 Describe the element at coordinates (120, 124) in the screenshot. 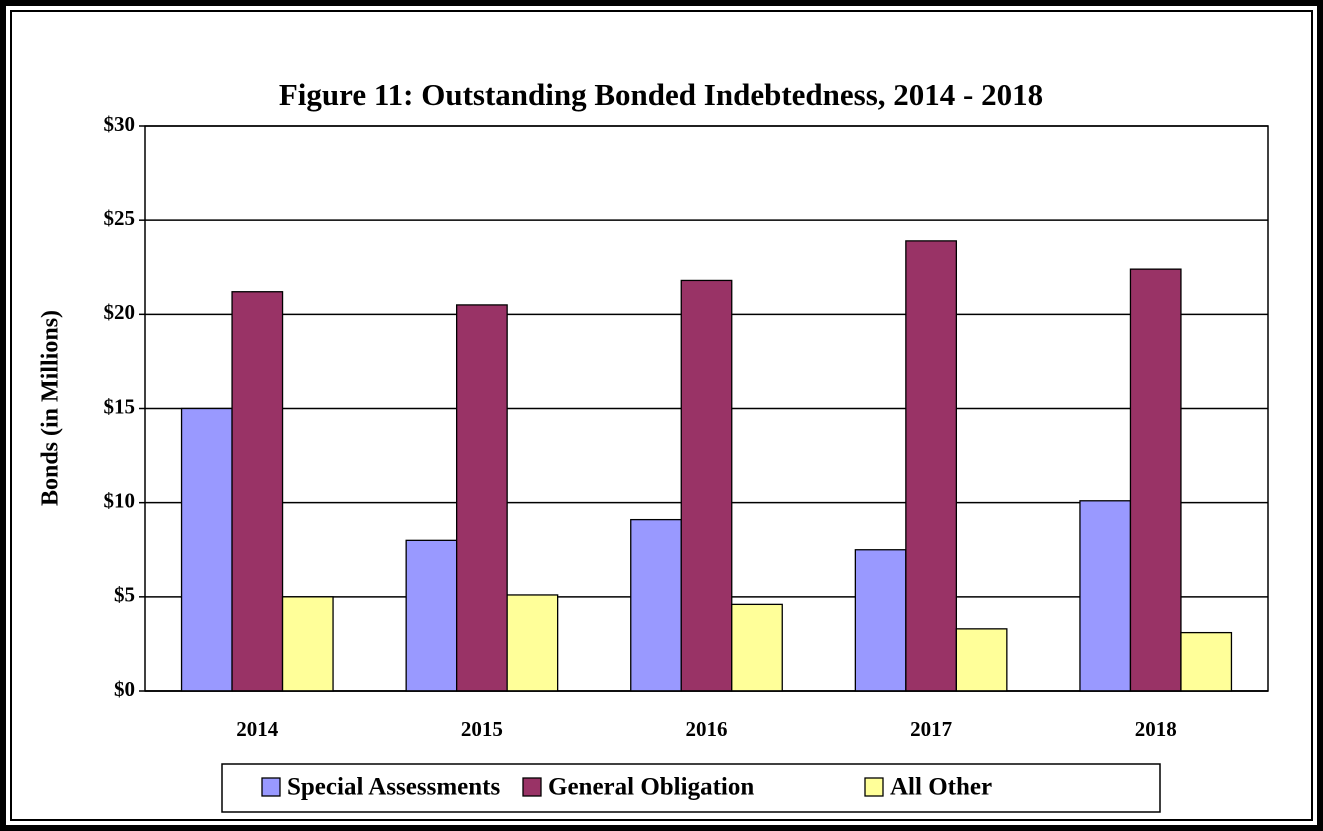

I see `y-tick-label: $30` at that location.